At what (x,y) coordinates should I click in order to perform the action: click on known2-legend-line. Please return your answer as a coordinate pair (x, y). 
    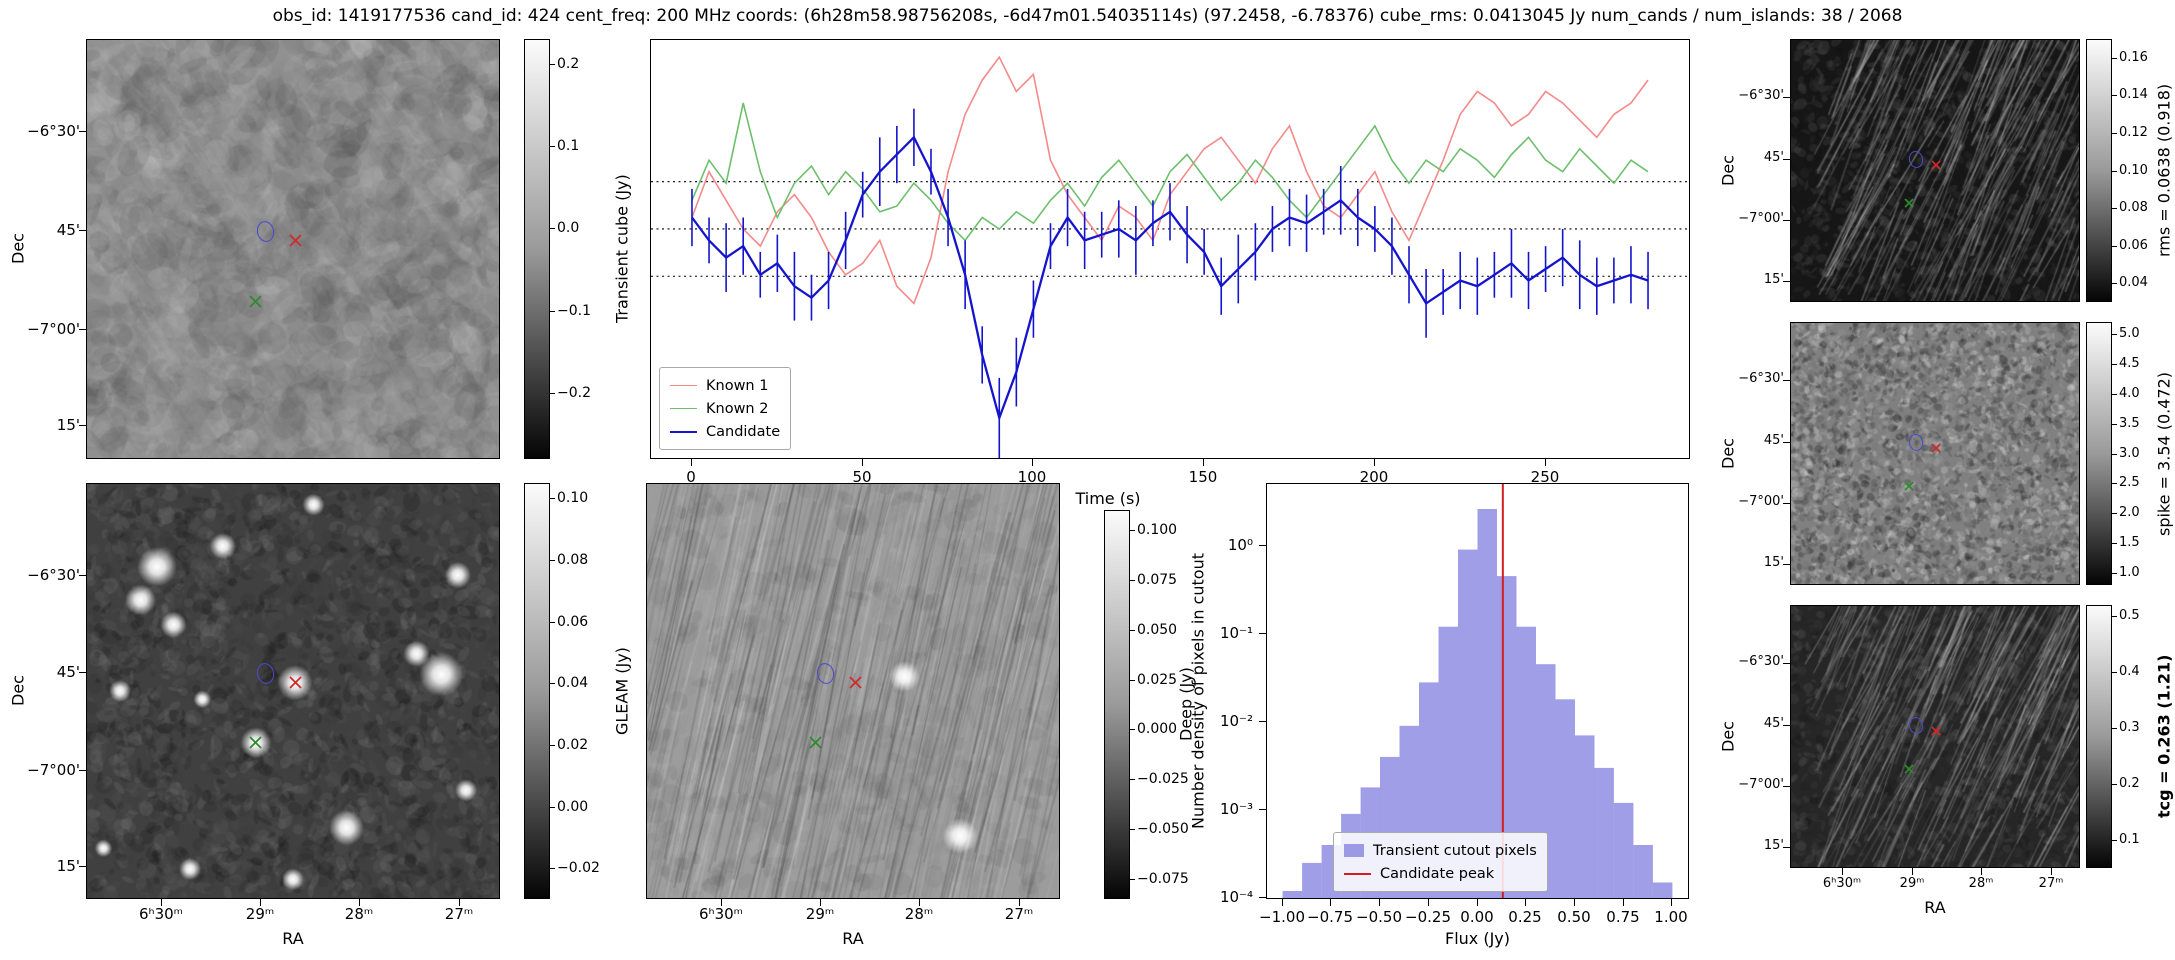
    Looking at the image, I should click on (683, 408).